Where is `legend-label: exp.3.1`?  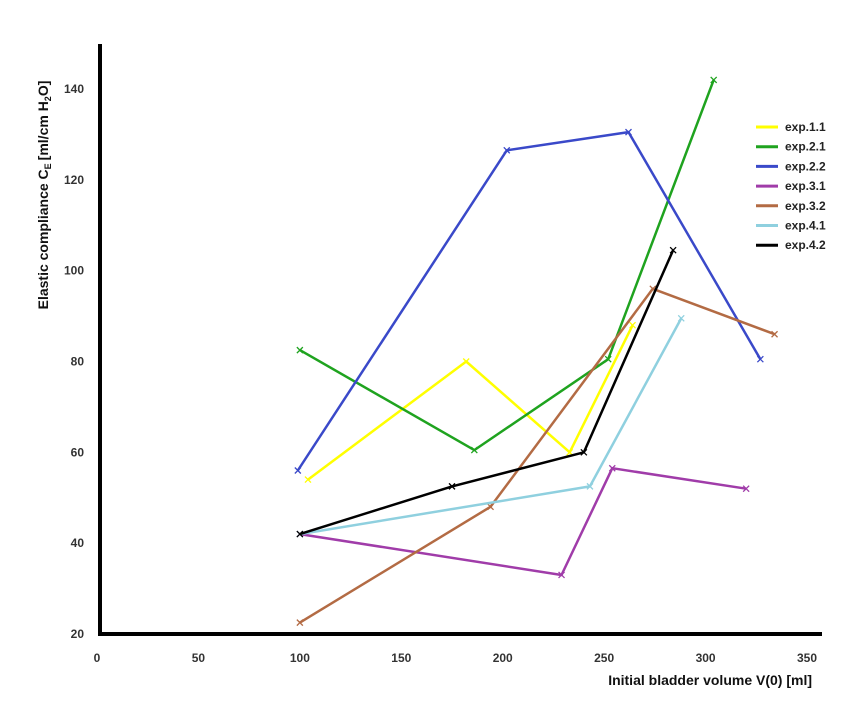 legend-label: exp.3.1 is located at coordinates (805, 186).